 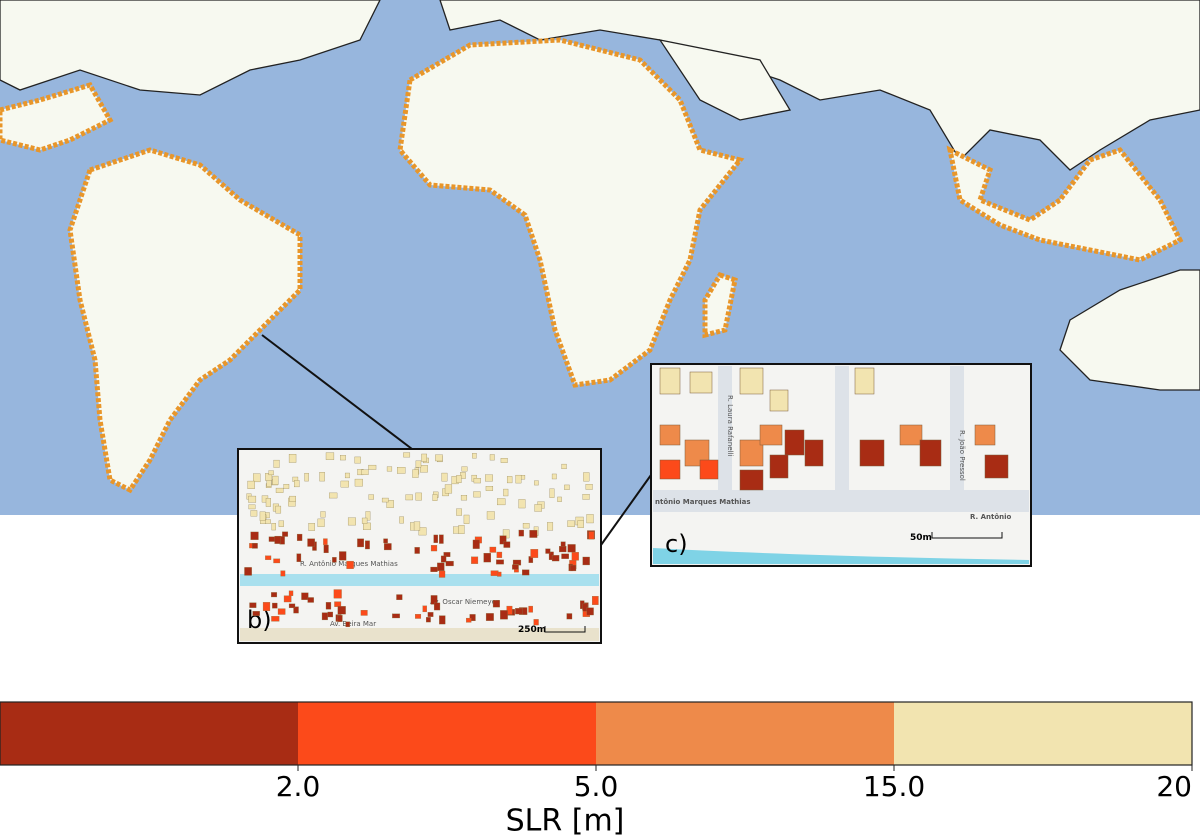 What do you see at coordinates (190, 48) in the screenshot?
I see `north-america` at bounding box center [190, 48].